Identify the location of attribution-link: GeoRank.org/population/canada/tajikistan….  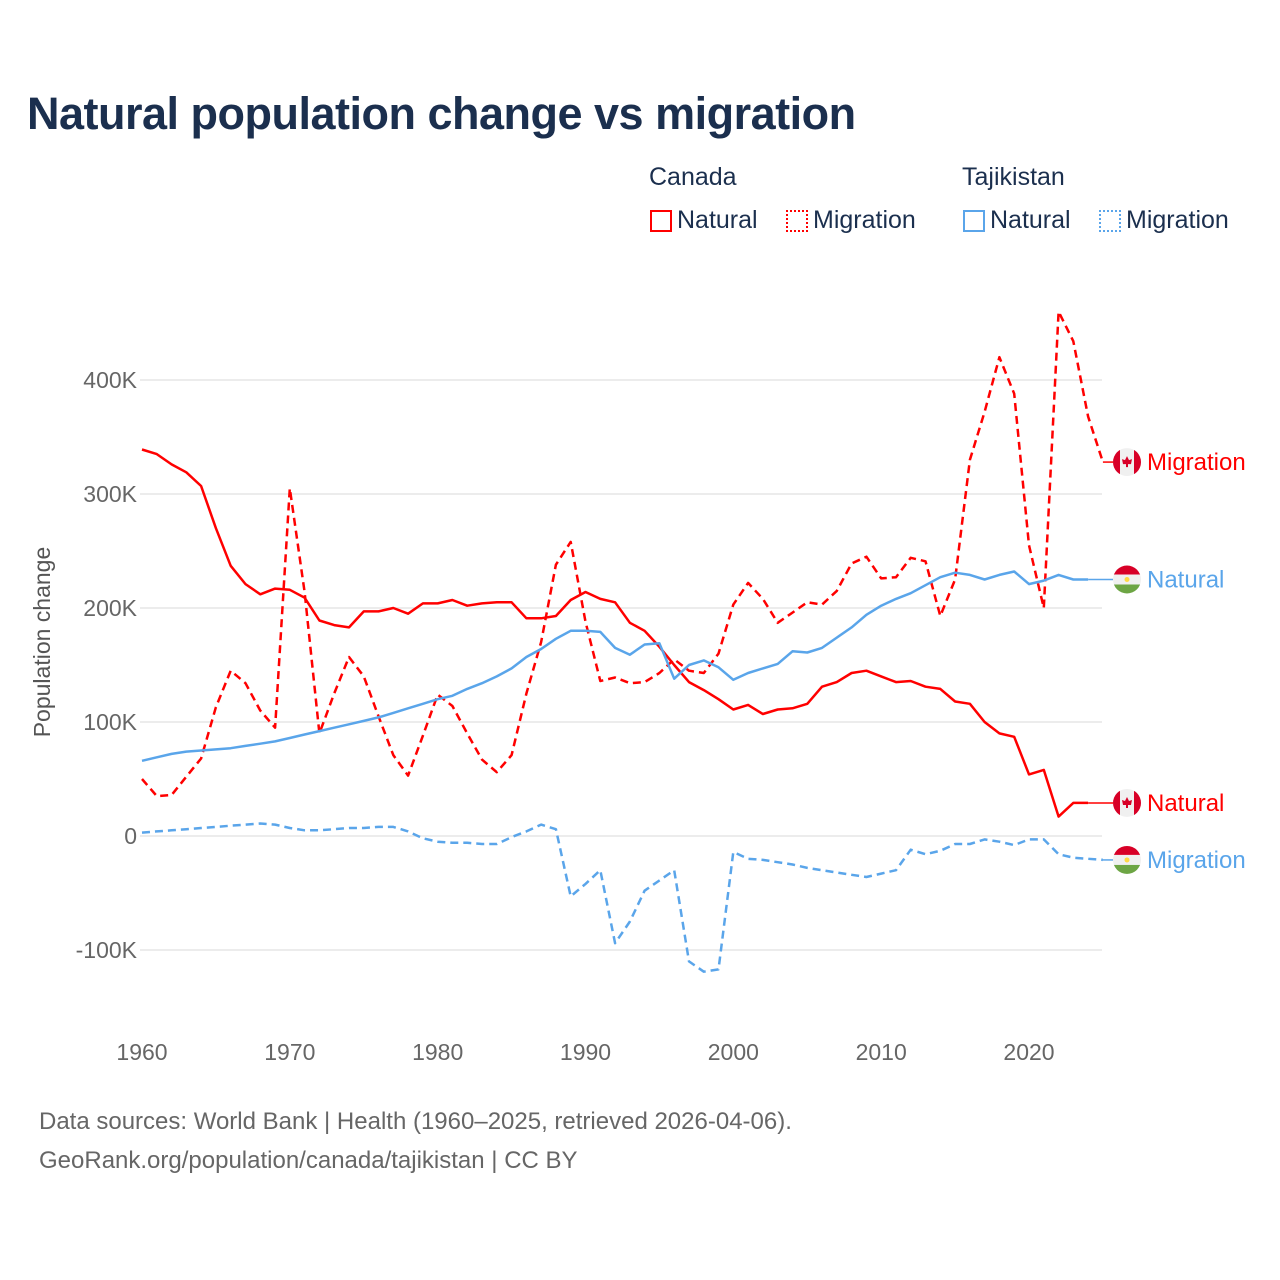
(308, 1160).